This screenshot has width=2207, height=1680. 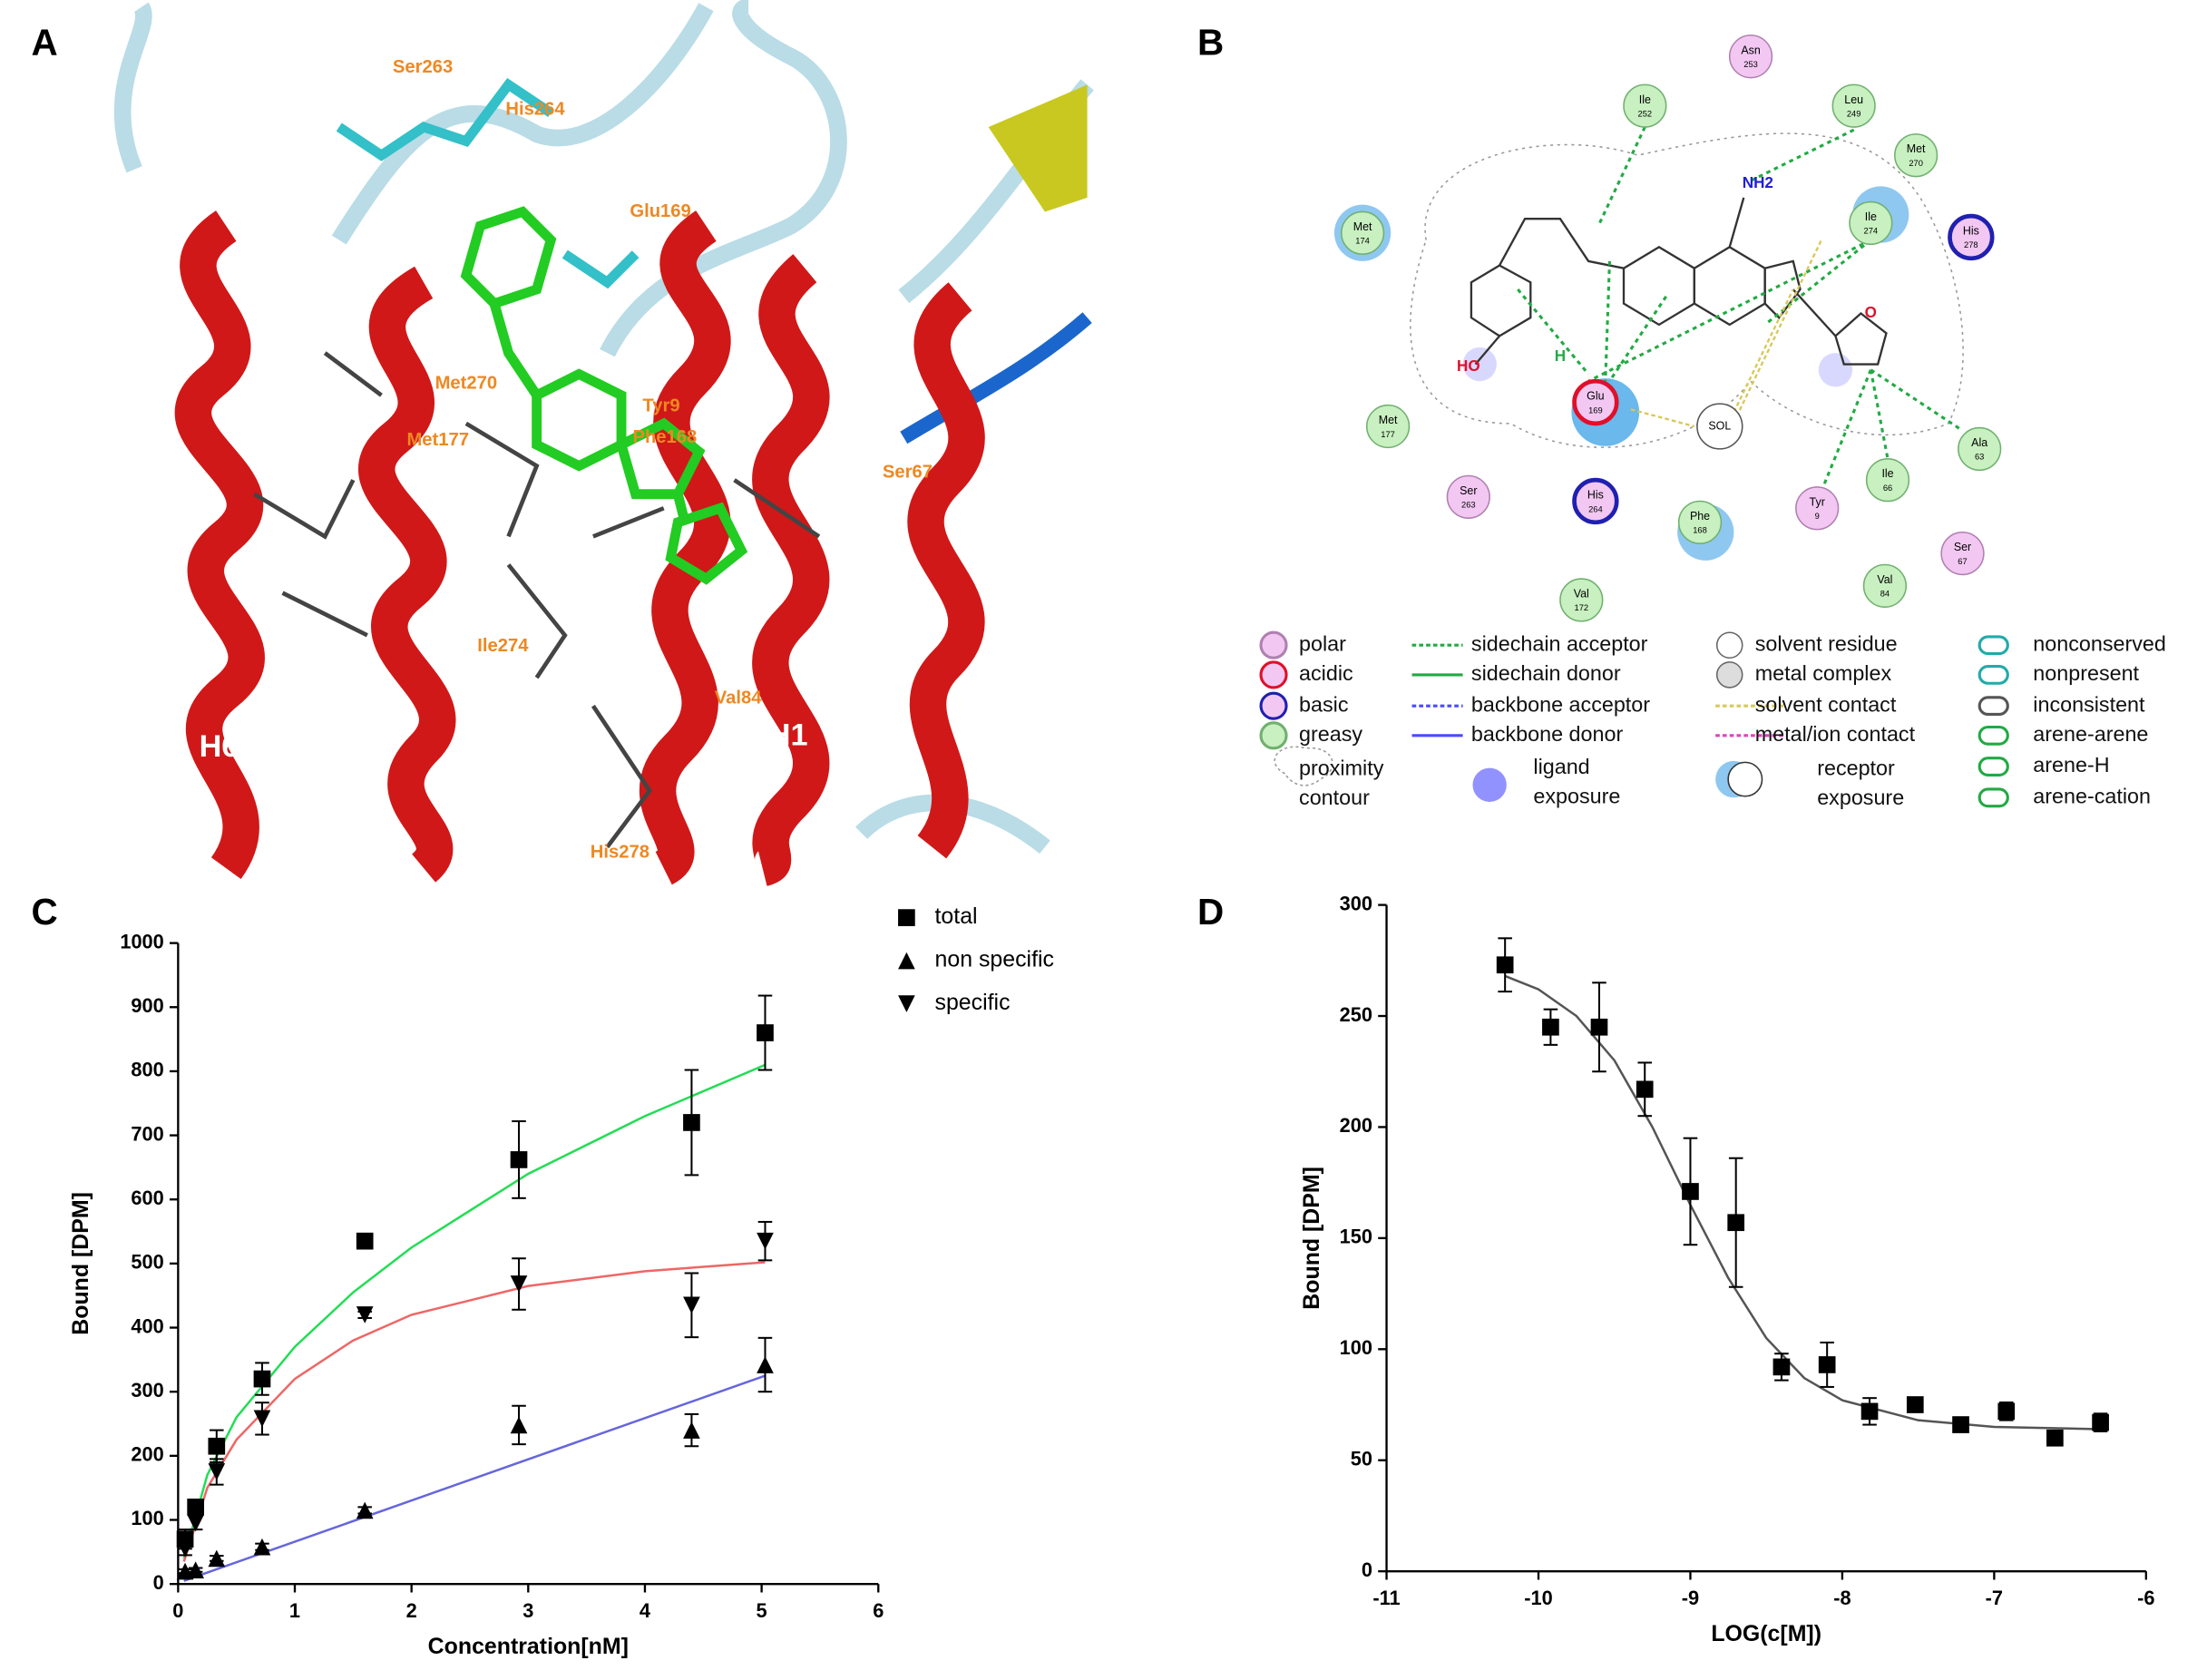 What do you see at coordinates (995, 959) in the screenshot?
I see `legend-label: non specific` at bounding box center [995, 959].